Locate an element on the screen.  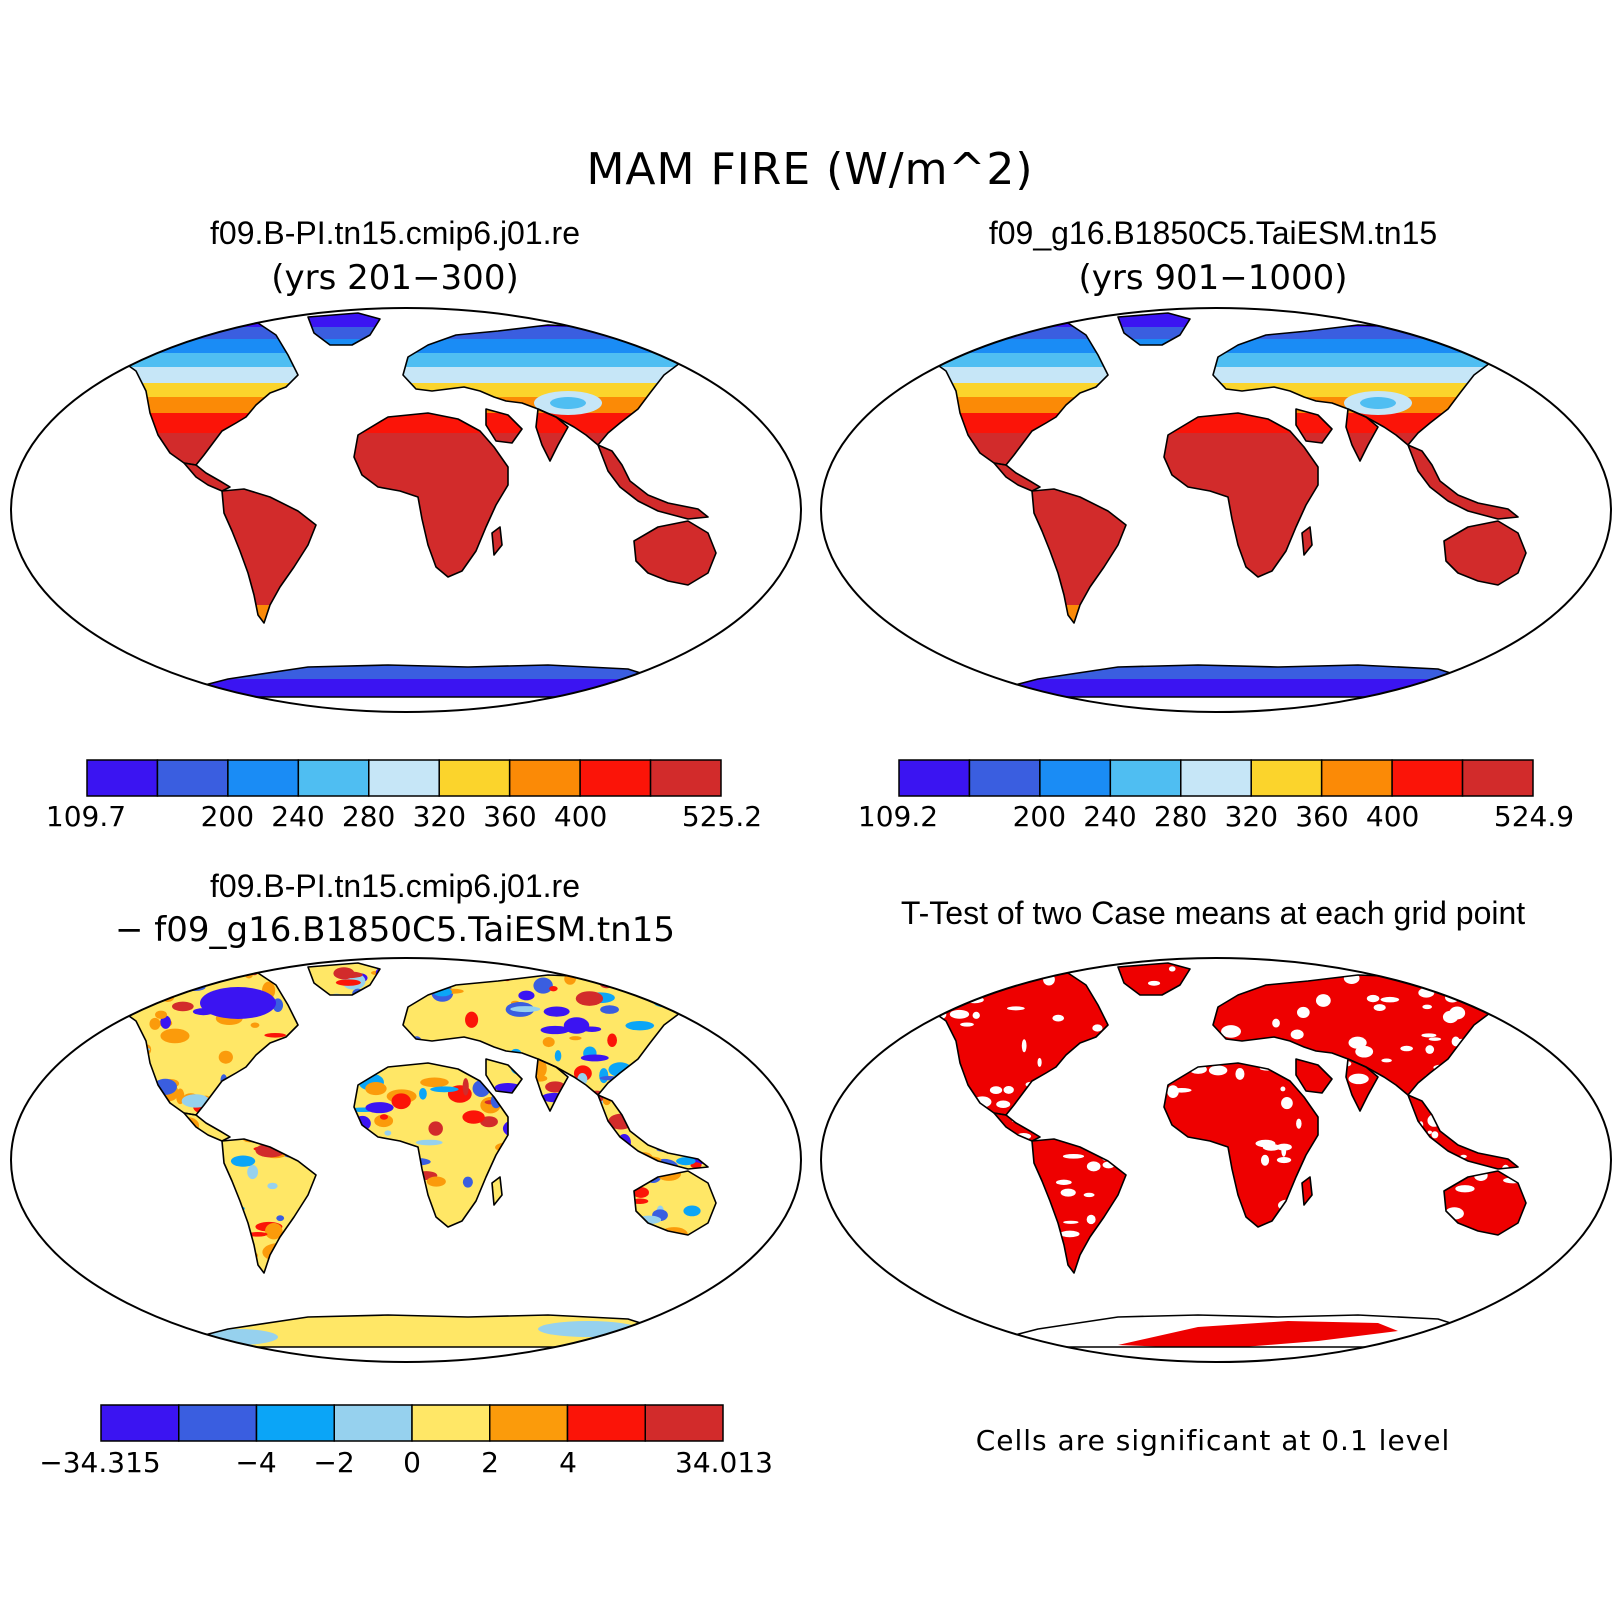
map-top-left is located at coordinates (406, 510).